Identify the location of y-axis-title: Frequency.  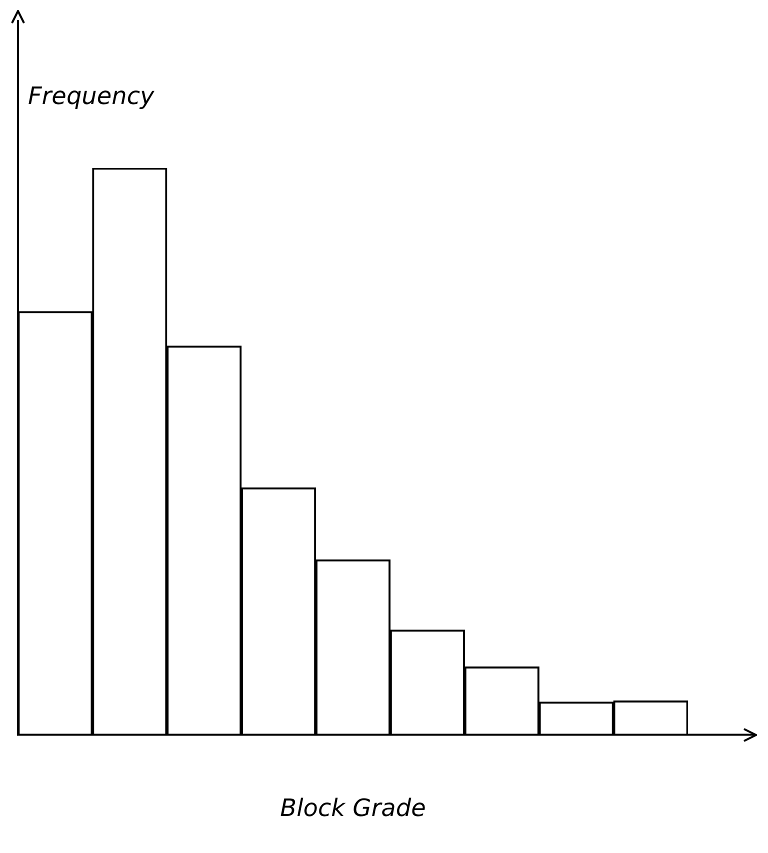
(92, 96).